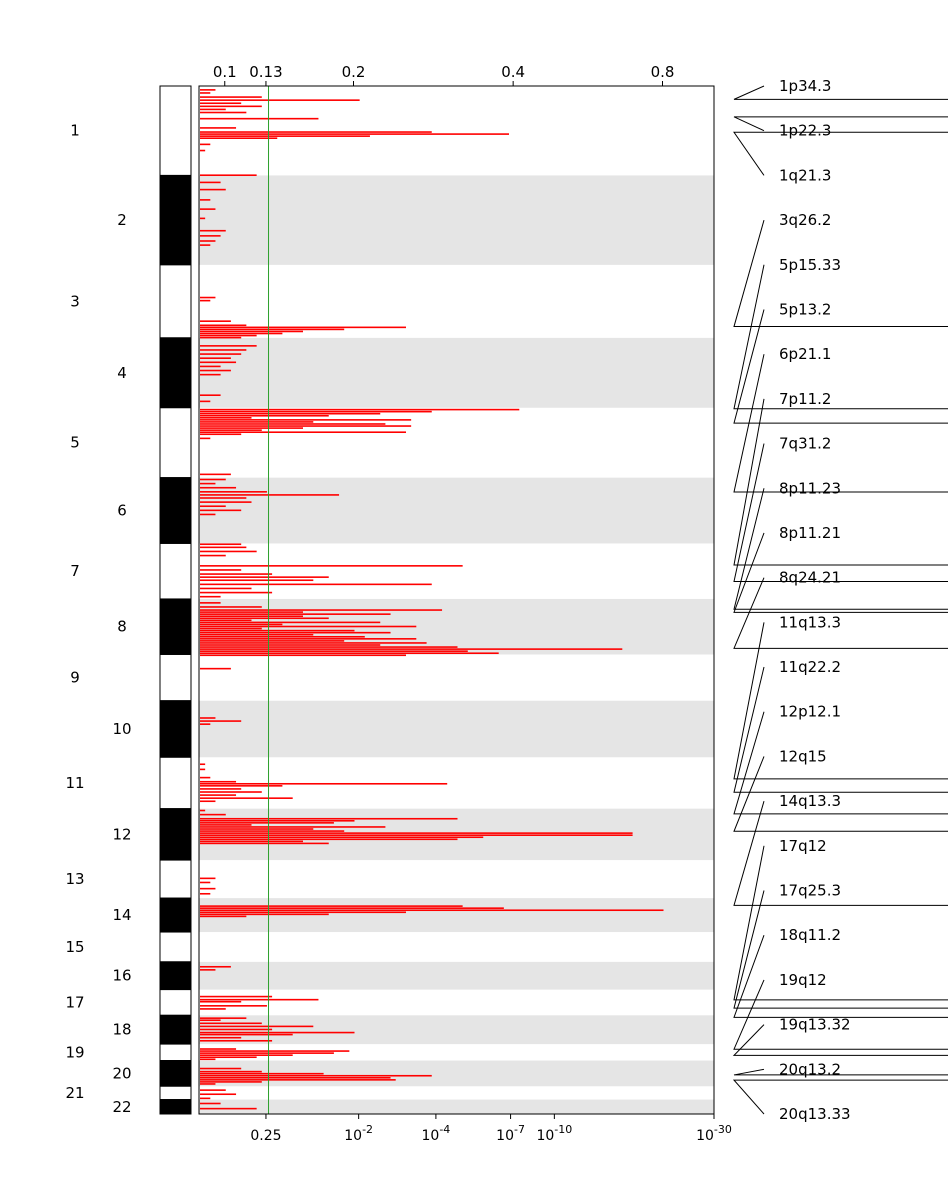 The height and width of the screenshot is (1200, 948). I want to click on bottom-axis-tick-label: 10⁻³⁰, so click(714, 1133).